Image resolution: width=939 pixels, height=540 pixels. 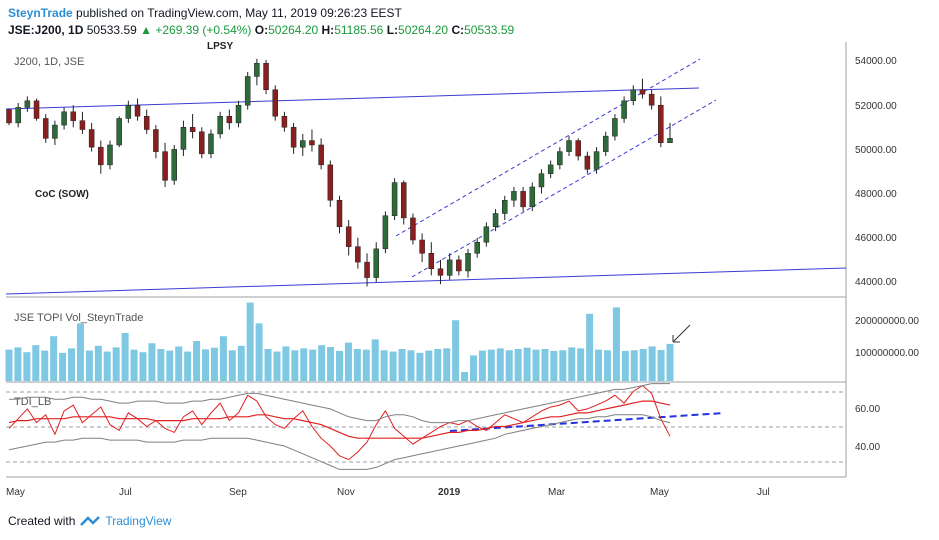 I want to click on tdi-trendline, so click(x=587, y=422).